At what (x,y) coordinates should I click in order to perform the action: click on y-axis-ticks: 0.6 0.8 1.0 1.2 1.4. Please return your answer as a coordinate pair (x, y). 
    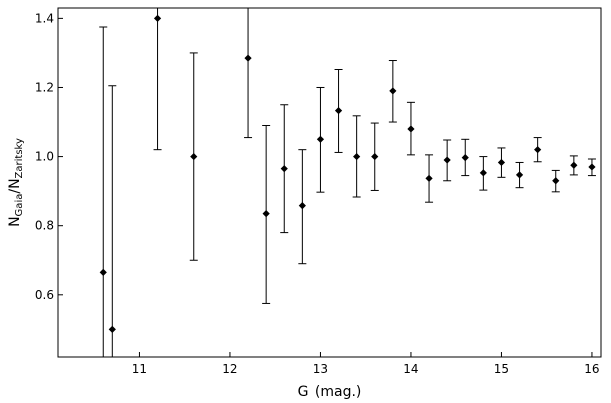
    Looking at the image, I should click on (49, 156).